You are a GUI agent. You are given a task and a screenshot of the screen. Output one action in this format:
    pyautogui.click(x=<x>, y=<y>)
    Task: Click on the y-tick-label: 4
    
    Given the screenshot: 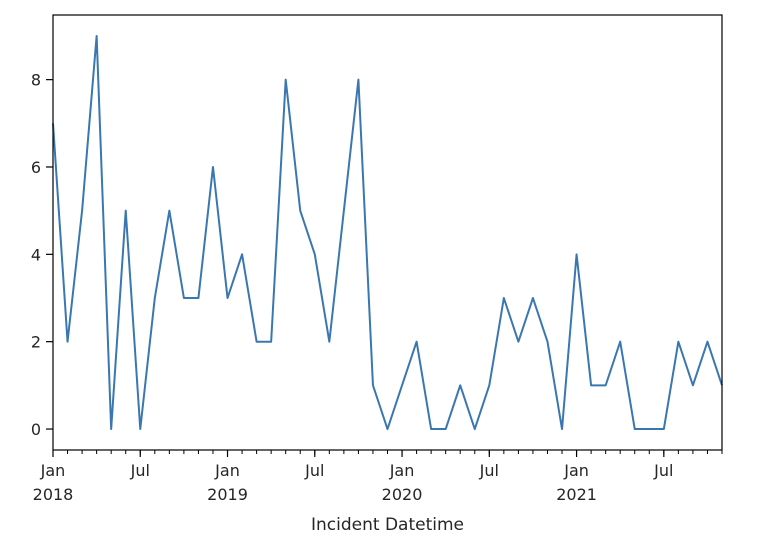 What is the action you would take?
    pyautogui.click(x=36, y=254)
    